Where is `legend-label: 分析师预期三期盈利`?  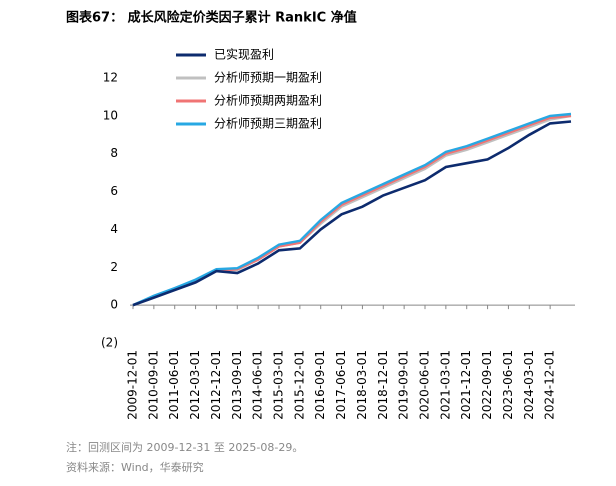
legend-label: 分析师预期三期盈利 is located at coordinates (268, 124).